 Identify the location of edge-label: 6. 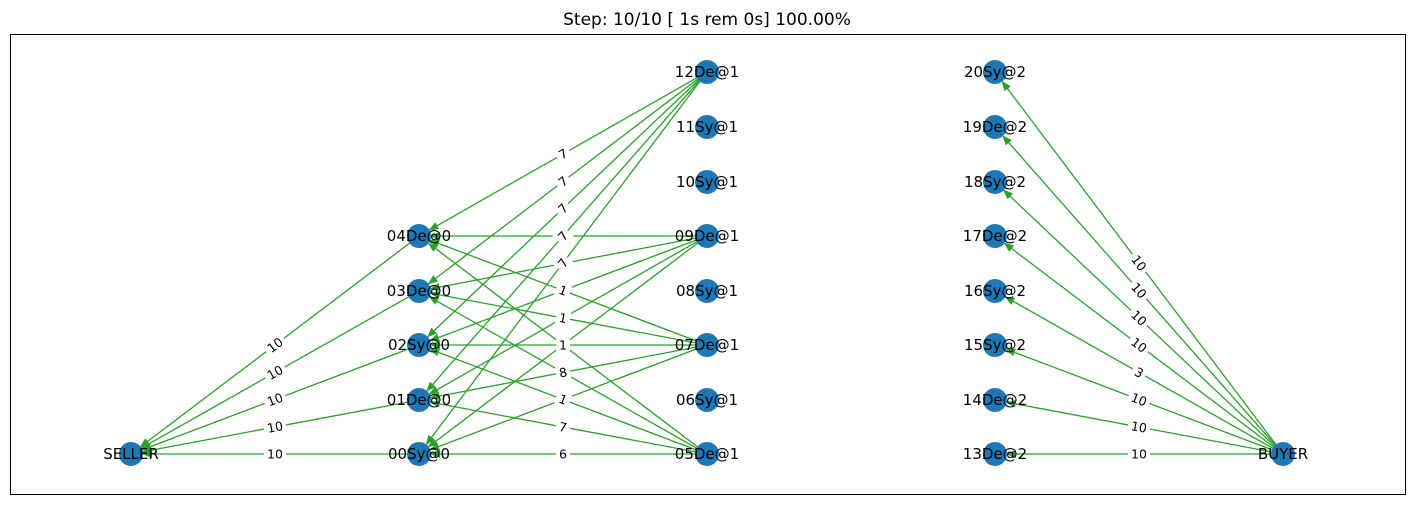
(563, 454).